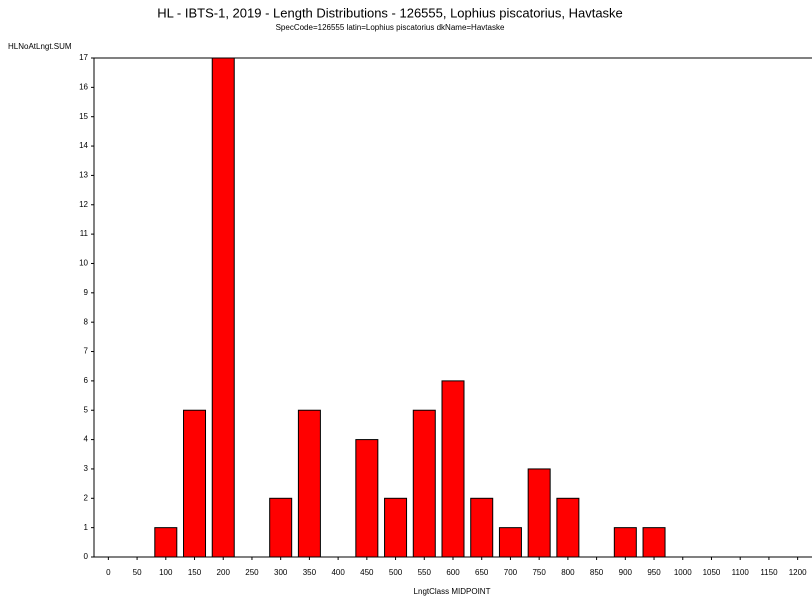 This screenshot has width=812, height=609. Describe the element at coordinates (86, 468) in the screenshot. I see `y-tick-label: 3` at that location.